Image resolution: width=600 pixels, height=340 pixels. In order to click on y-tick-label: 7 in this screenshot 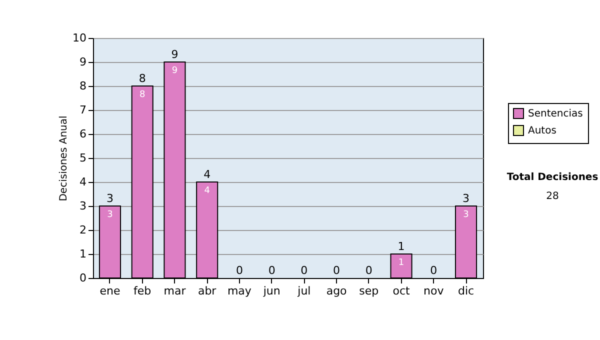, I will do `click(83, 110)`.